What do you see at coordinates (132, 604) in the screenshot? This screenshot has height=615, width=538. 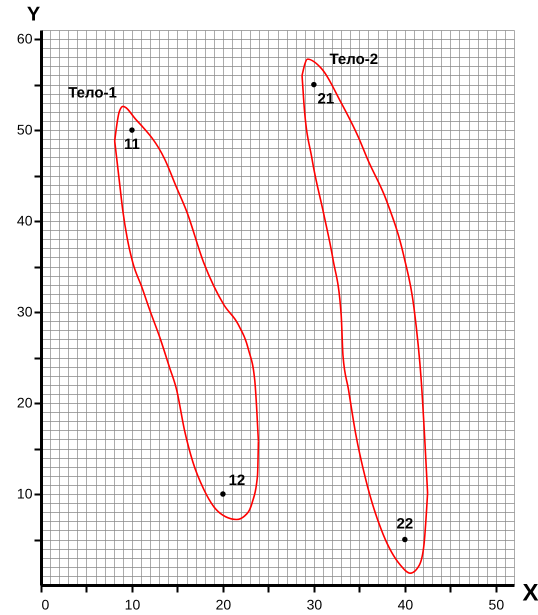 I see `x-tick-label: 10` at bounding box center [132, 604].